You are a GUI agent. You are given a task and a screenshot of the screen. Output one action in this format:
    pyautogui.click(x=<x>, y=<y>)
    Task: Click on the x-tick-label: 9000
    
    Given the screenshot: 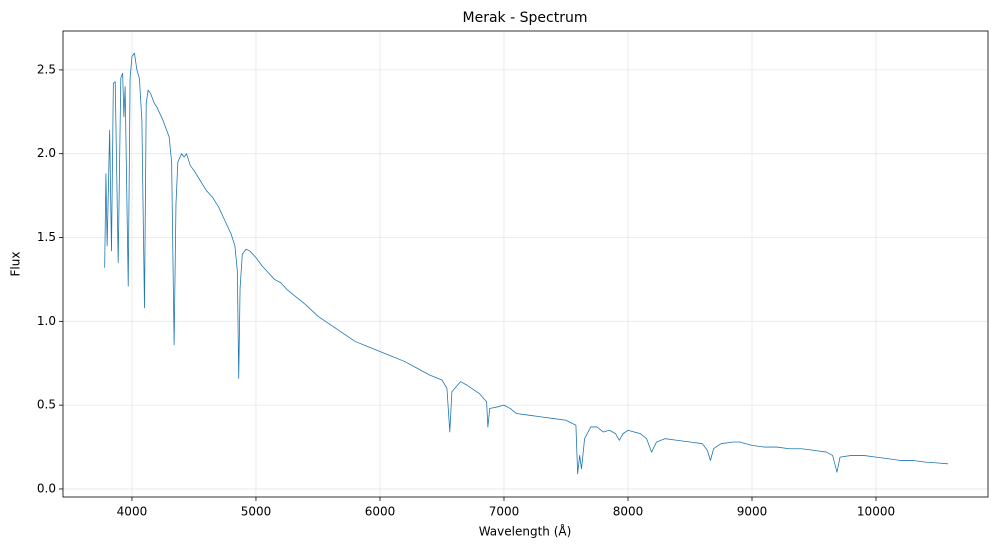 What is the action you would take?
    pyautogui.click(x=752, y=512)
    